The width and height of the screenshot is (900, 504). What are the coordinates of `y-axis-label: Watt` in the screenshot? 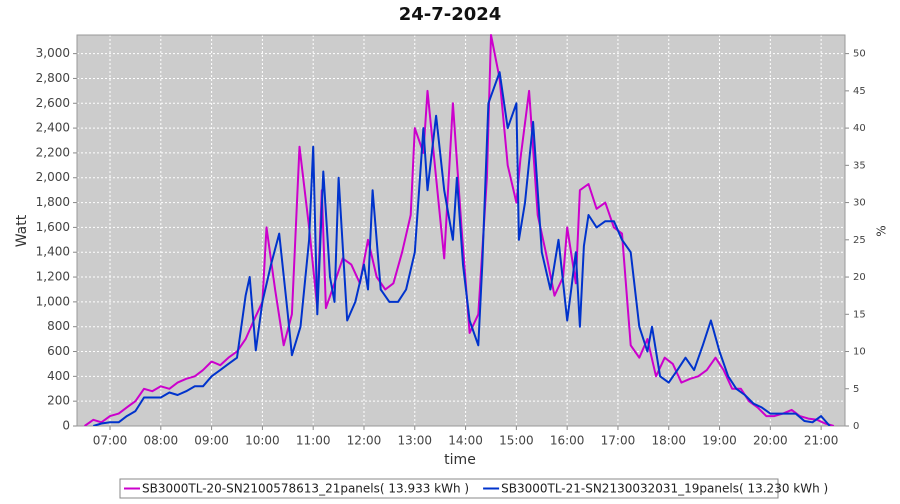 It's located at (22, 230).